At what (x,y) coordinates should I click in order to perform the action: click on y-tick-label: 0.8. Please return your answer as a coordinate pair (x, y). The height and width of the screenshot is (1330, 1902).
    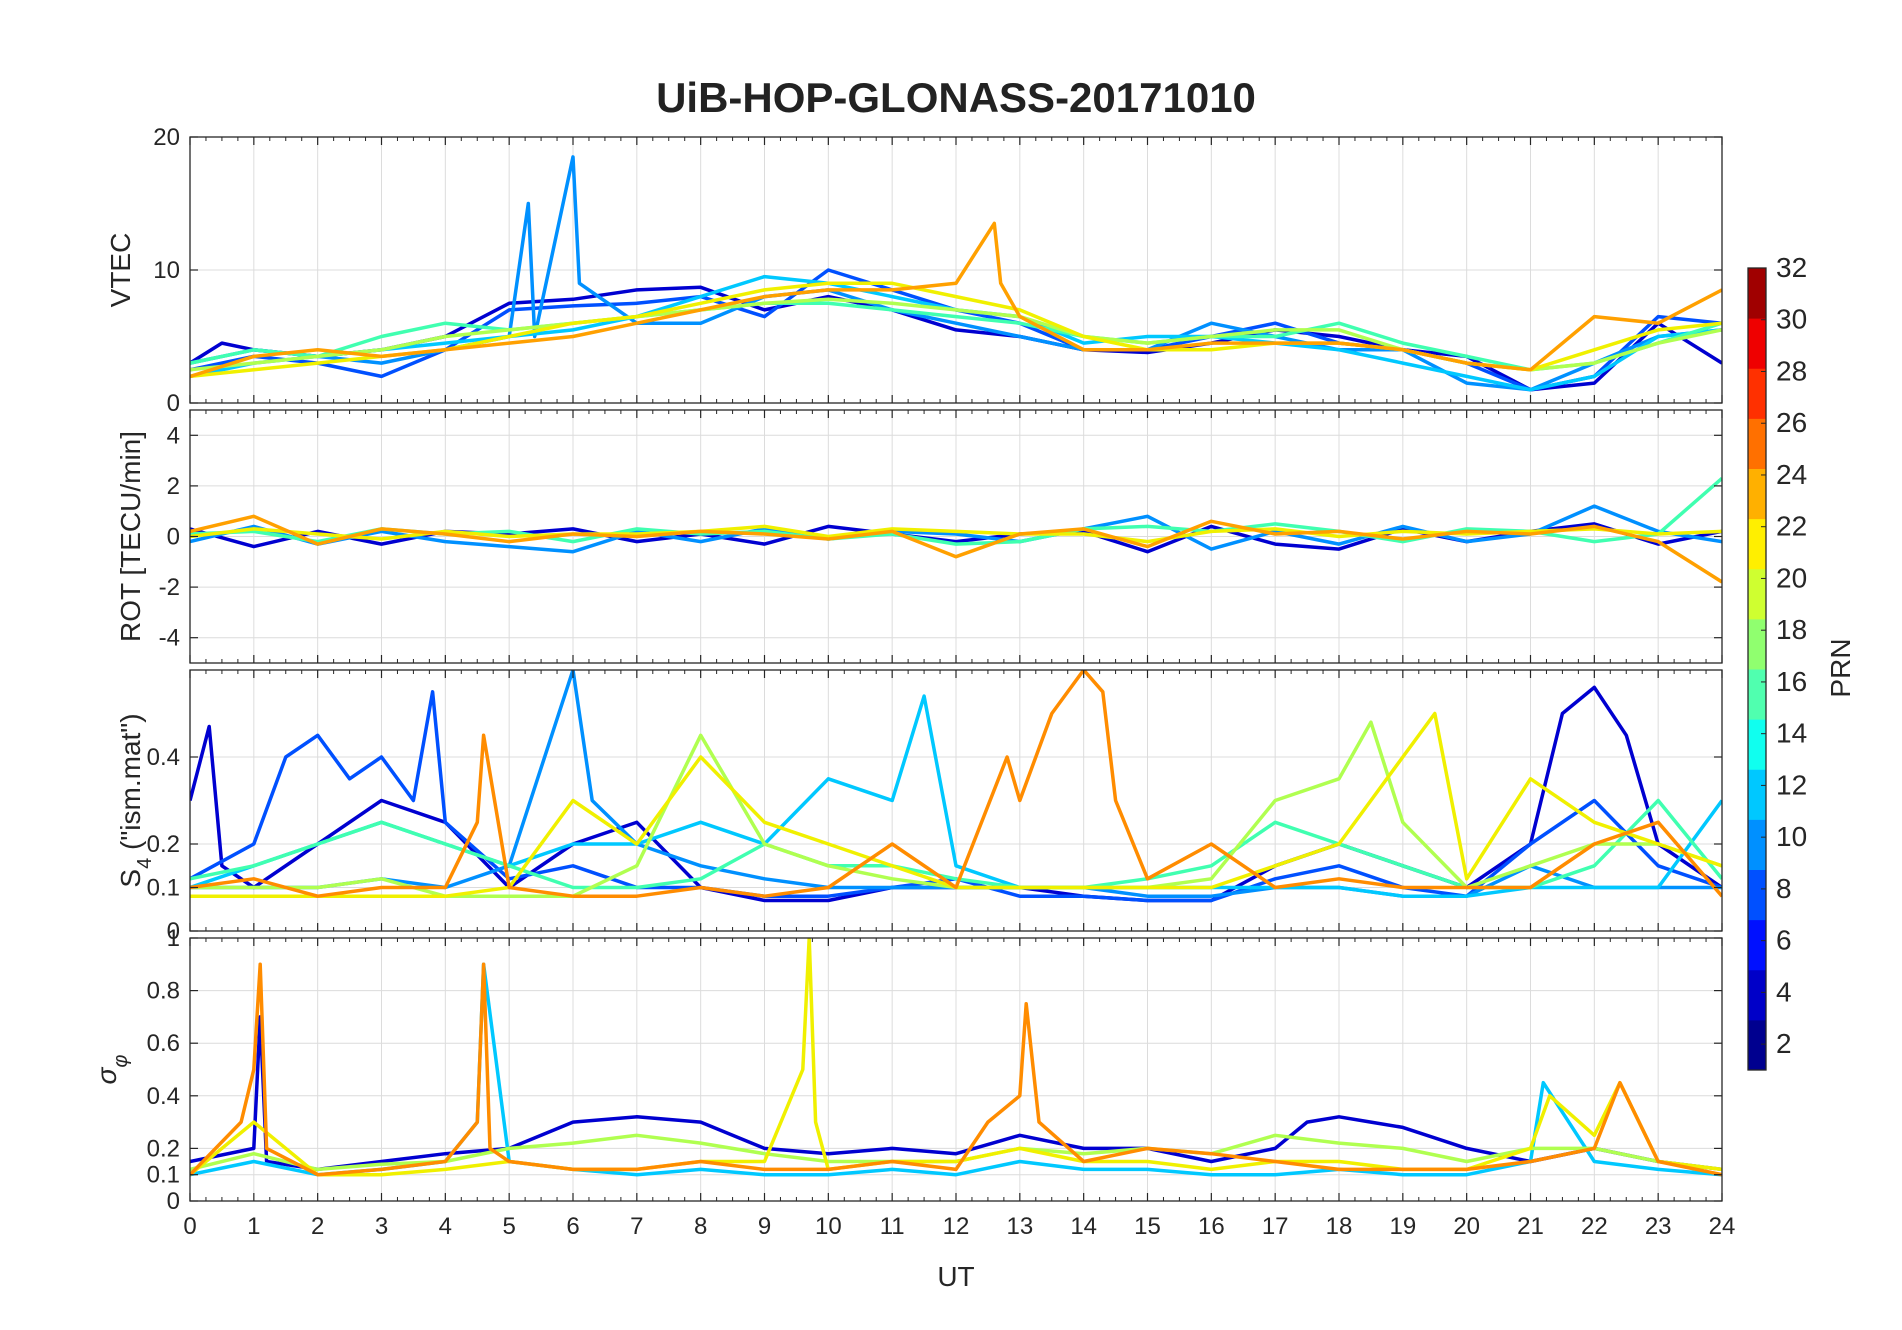
    Looking at the image, I should click on (163, 991).